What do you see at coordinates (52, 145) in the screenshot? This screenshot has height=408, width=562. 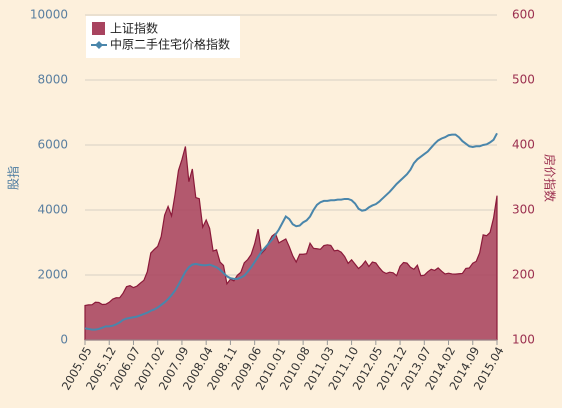 I see `y-tick-label: 6000` at bounding box center [52, 145].